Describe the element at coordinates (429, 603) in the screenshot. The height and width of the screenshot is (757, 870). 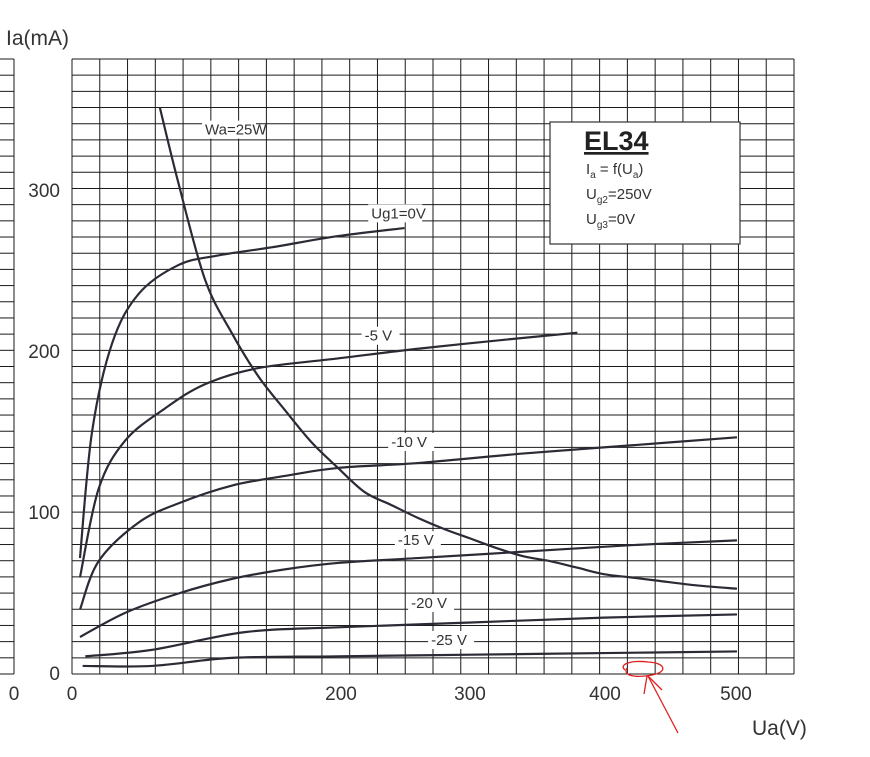
I see `series-label: -20 V` at that location.